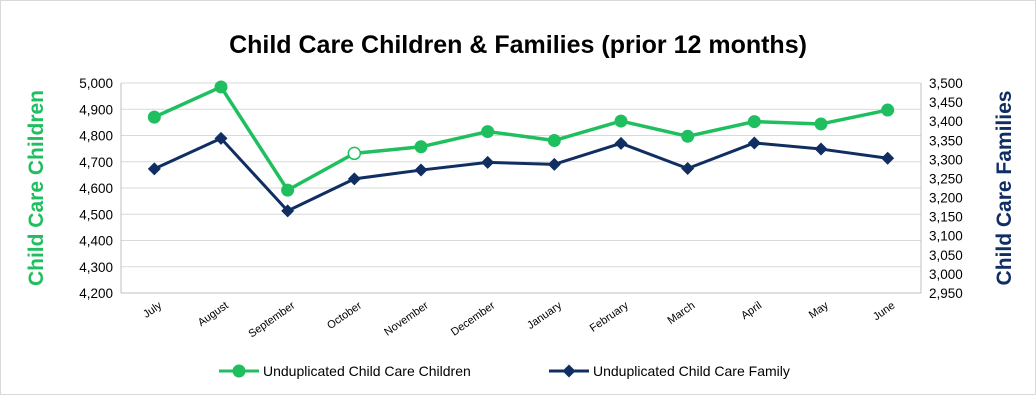 The height and width of the screenshot is (395, 1036). Describe the element at coordinates (819, 310) in the screenshot. I see `category-label: May` at that location.